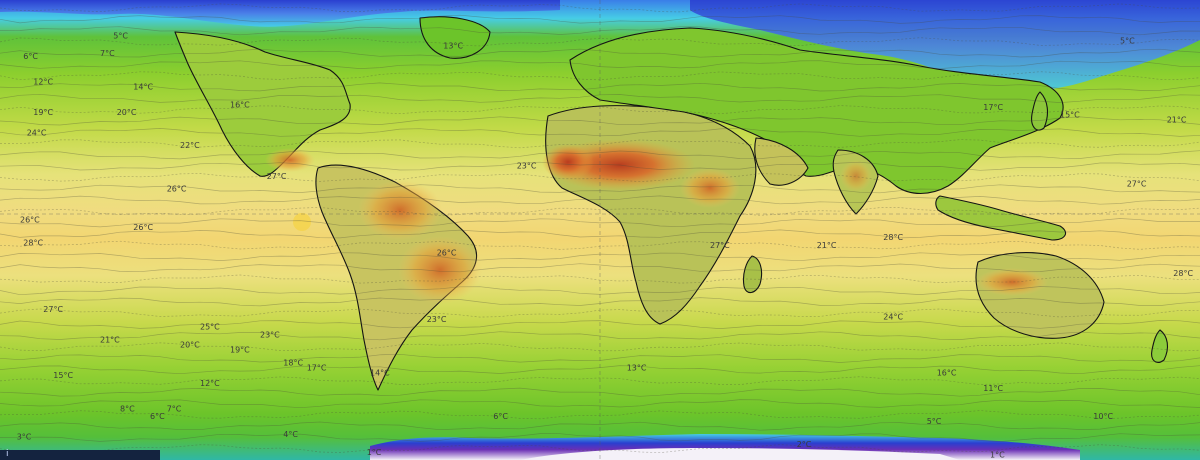  I want to click on pacific-warm-spot, so click(302, 222).